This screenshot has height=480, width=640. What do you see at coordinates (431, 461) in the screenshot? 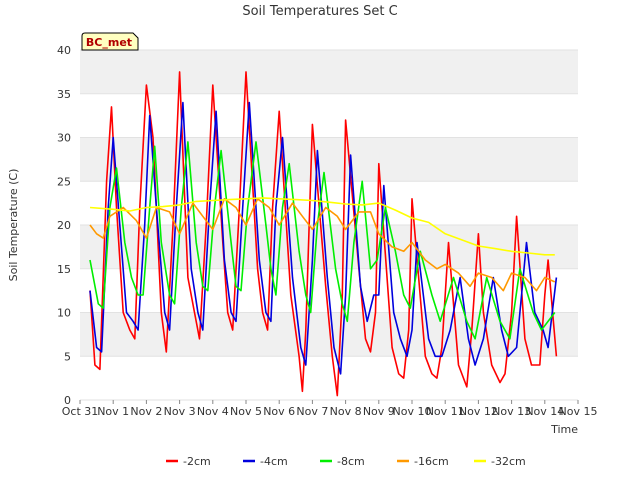
I see `legend-label: -16cm` at bounding box center [431, 461].